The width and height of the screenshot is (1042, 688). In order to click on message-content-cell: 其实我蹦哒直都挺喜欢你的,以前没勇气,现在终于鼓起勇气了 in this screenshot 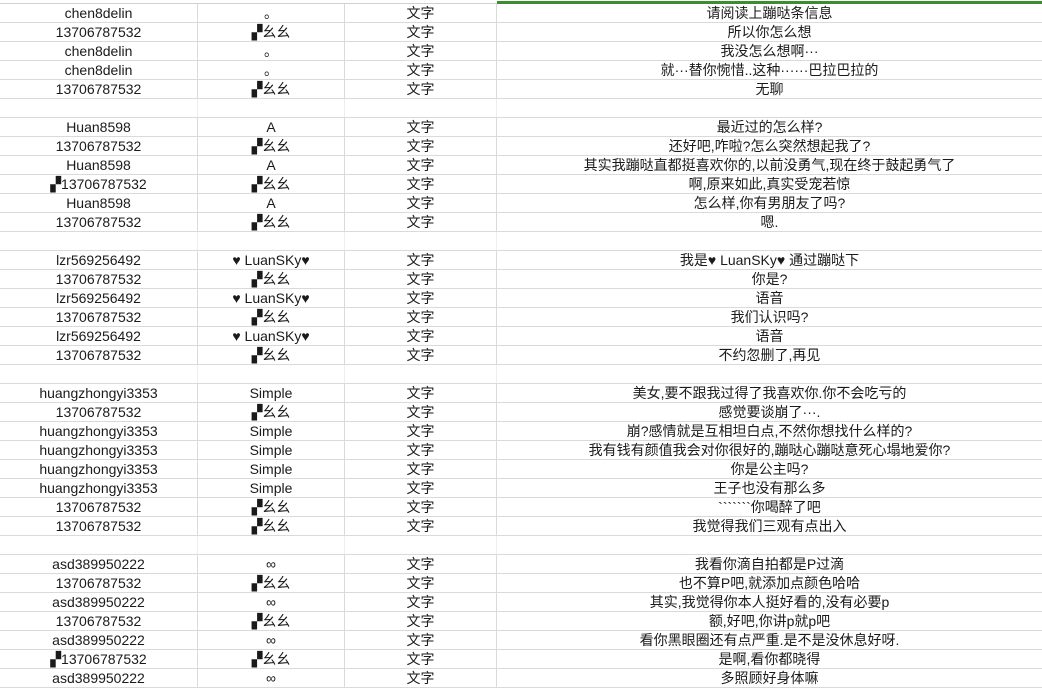, I will do `click(769, 165)`.